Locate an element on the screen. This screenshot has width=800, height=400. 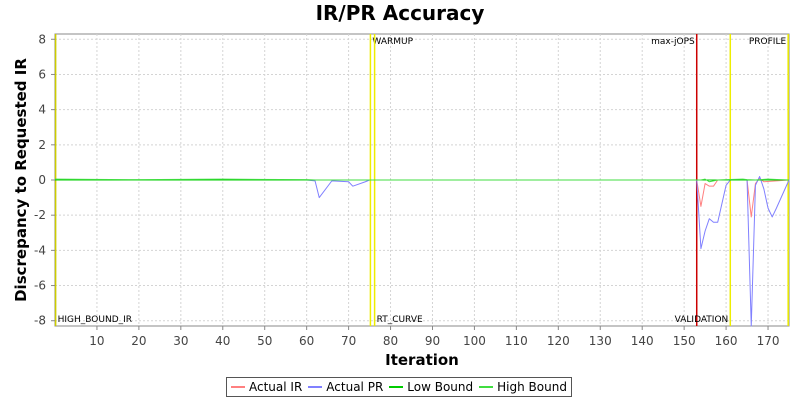
legend-label: Low Bound is located at coordinates (440, 387).